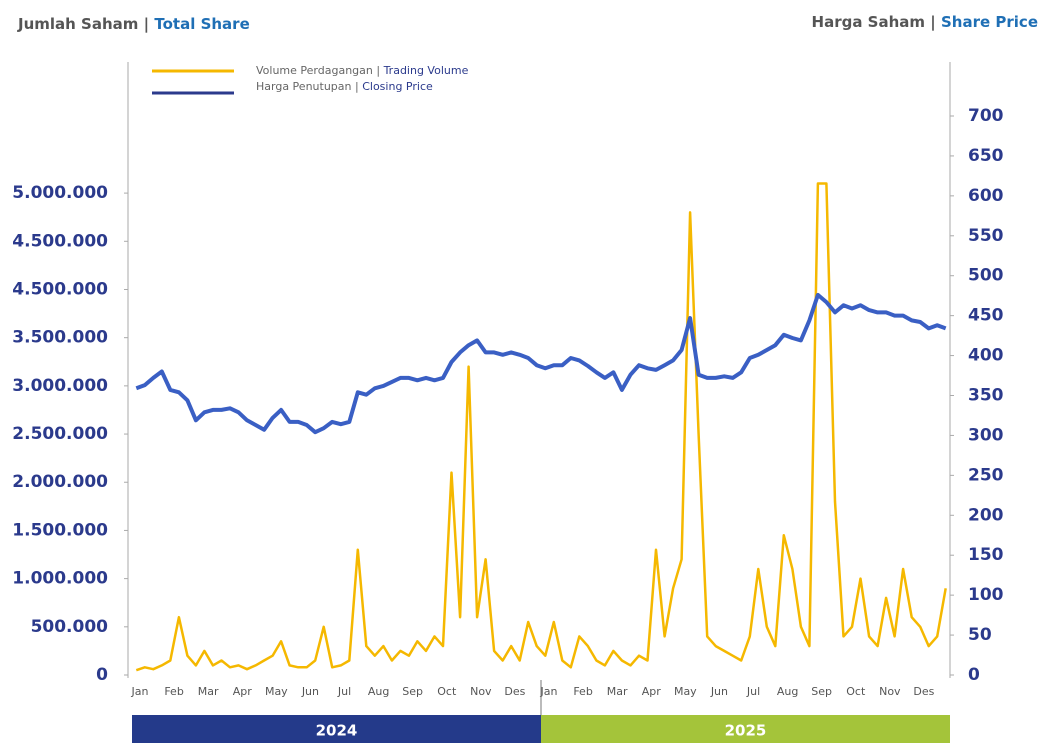  Describe the element at coordinates (986, 595) in the screenshot. I see `y2-tick-label: 100` at that location.